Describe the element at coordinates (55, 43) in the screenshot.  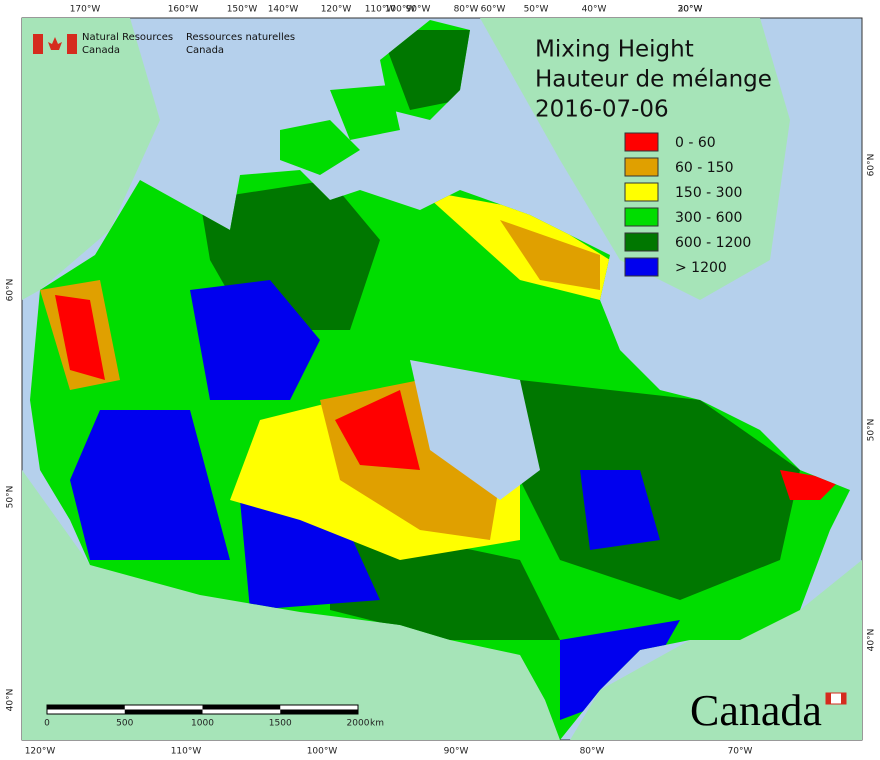
I see `flag-leaf` at that location.